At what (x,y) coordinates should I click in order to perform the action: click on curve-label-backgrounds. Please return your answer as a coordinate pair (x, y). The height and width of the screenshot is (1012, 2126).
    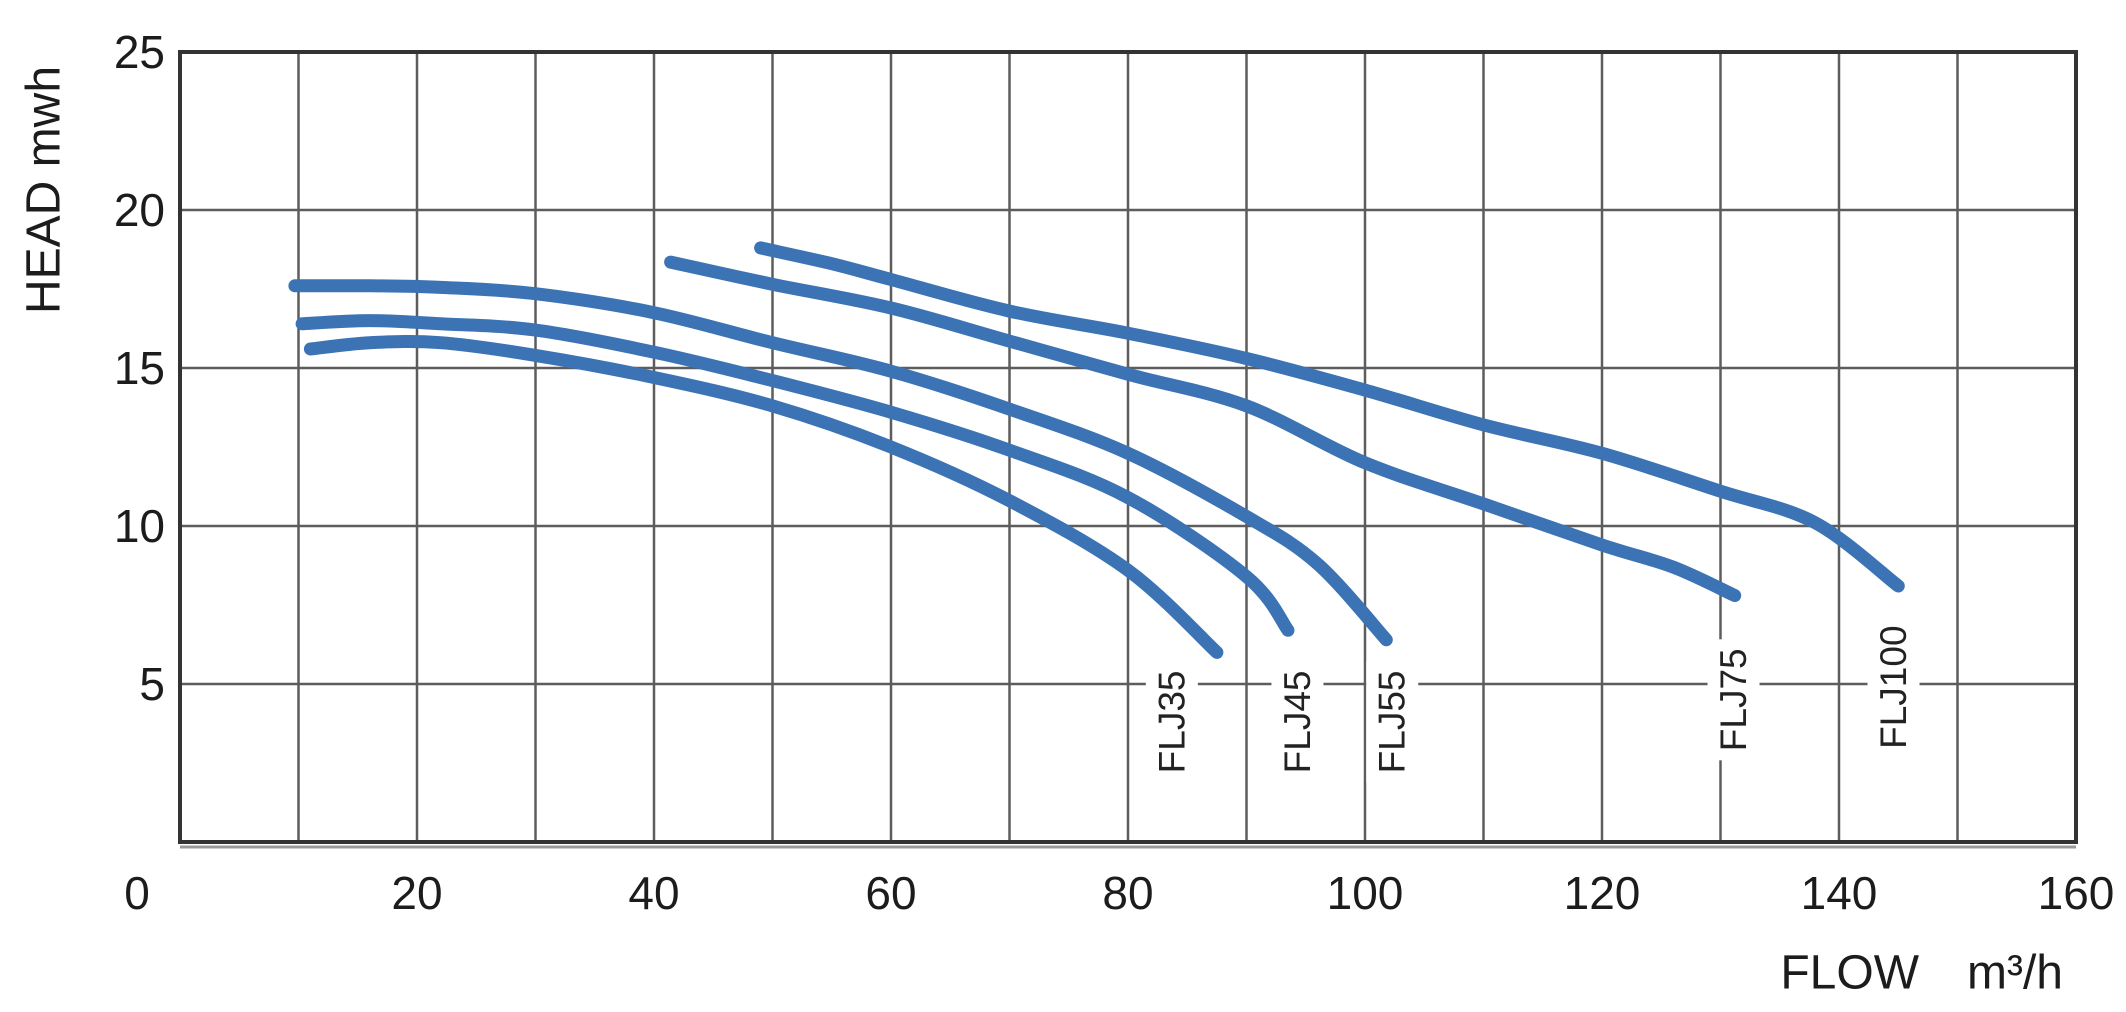
    Looking at the image, I should click on (1532, 700).